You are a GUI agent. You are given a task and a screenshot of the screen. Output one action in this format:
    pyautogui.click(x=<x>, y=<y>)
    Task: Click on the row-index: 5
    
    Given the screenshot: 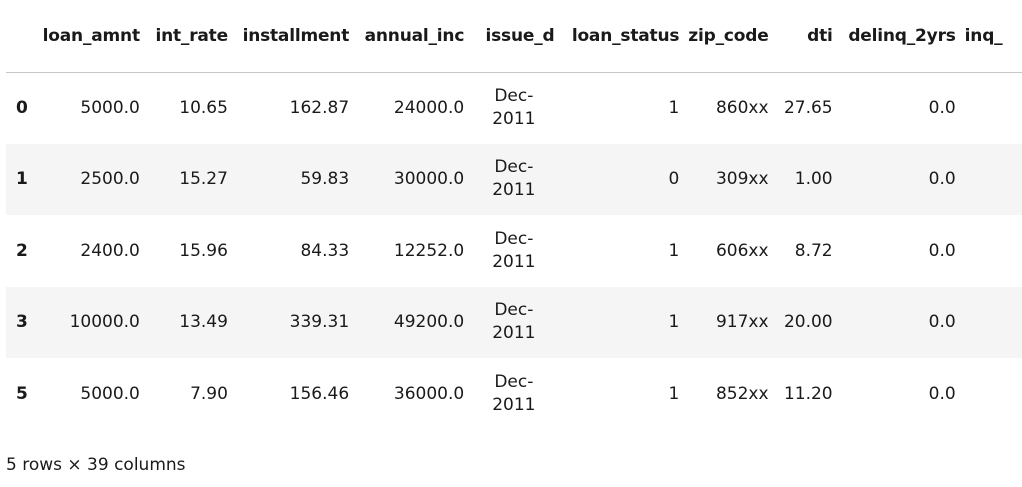 What is the action you would take?
    pyautogui.click(x=22, y=393)
    